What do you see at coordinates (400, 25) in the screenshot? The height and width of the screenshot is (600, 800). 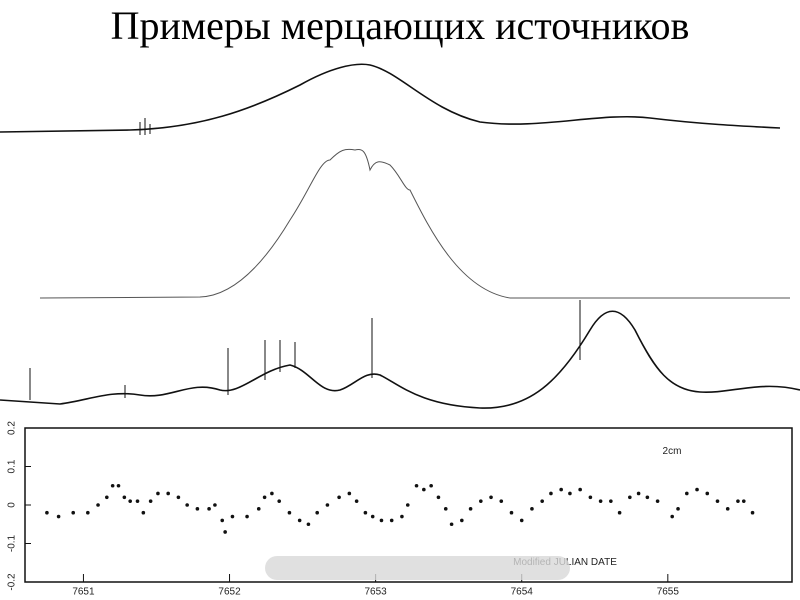 I see `slide-title: Примеры мерцающих источников` at bounding box center [400, 25].